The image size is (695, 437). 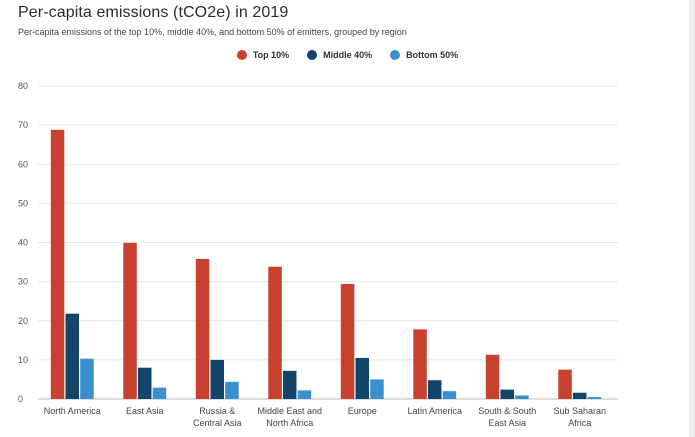 What do you see at coordinates (271, 55) in the screenshot?
I see `legend-label-top: Top 10%` at bounding box center [271, 55].